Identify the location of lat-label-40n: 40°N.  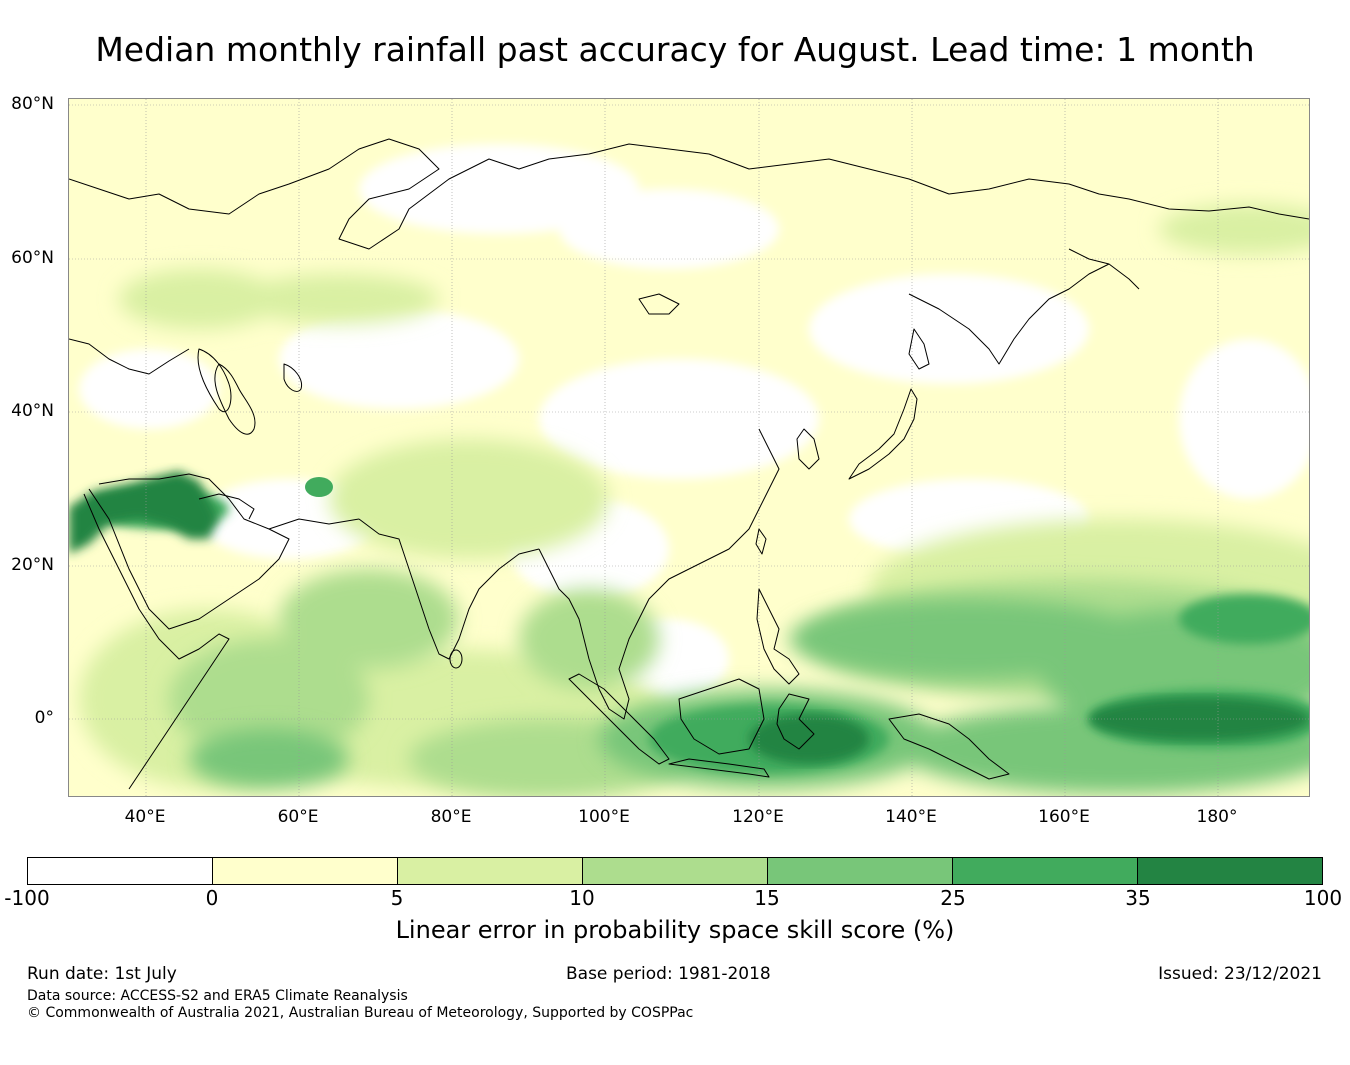
(32, 411).